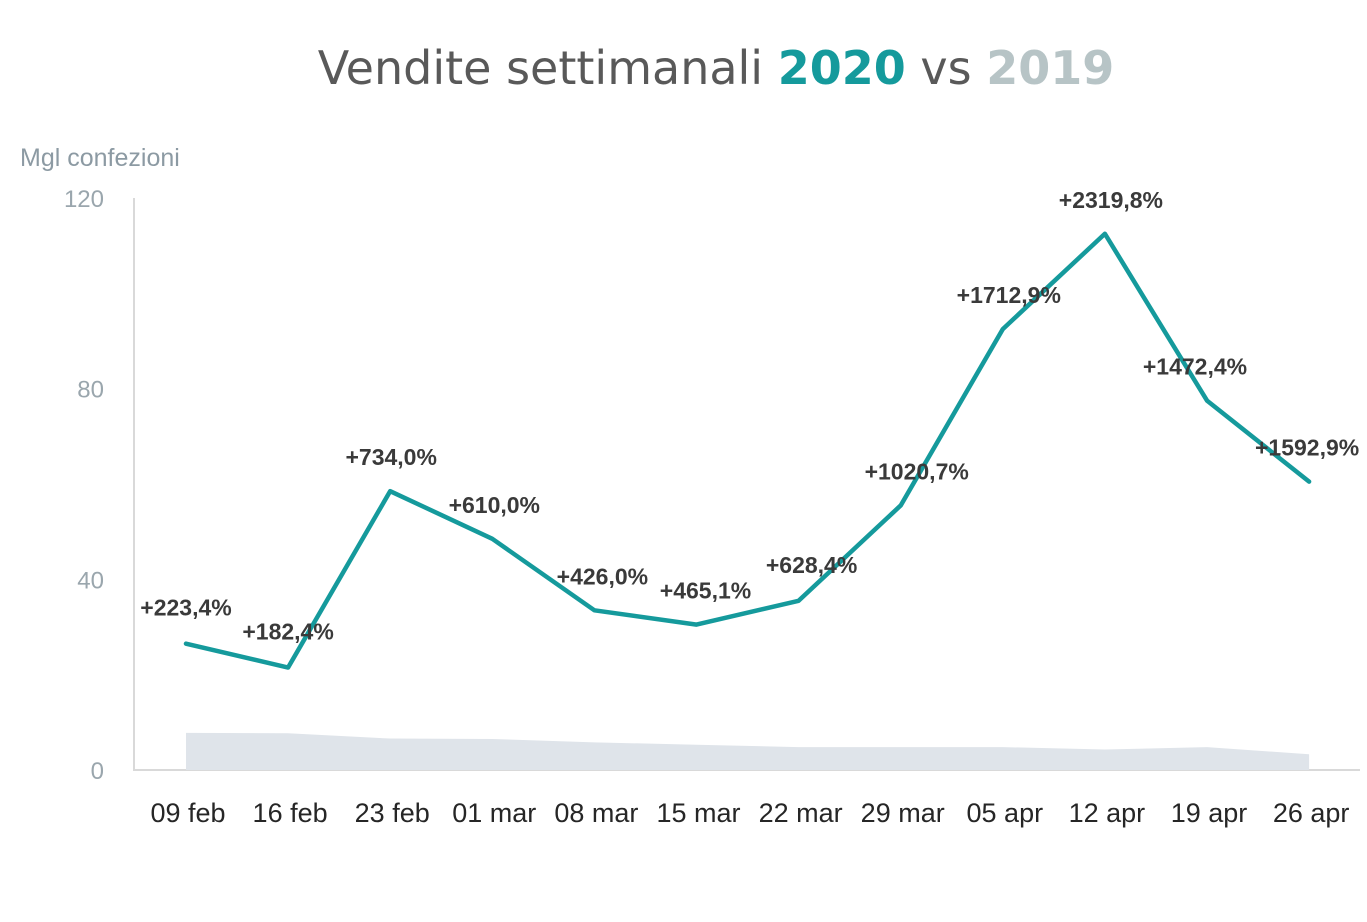 This screenshot has height=922, width=1367. What do you see at coordinates (90, 390) in the screenshot?
I see `y-tick-label: 80` at bounding box center [90, 390].